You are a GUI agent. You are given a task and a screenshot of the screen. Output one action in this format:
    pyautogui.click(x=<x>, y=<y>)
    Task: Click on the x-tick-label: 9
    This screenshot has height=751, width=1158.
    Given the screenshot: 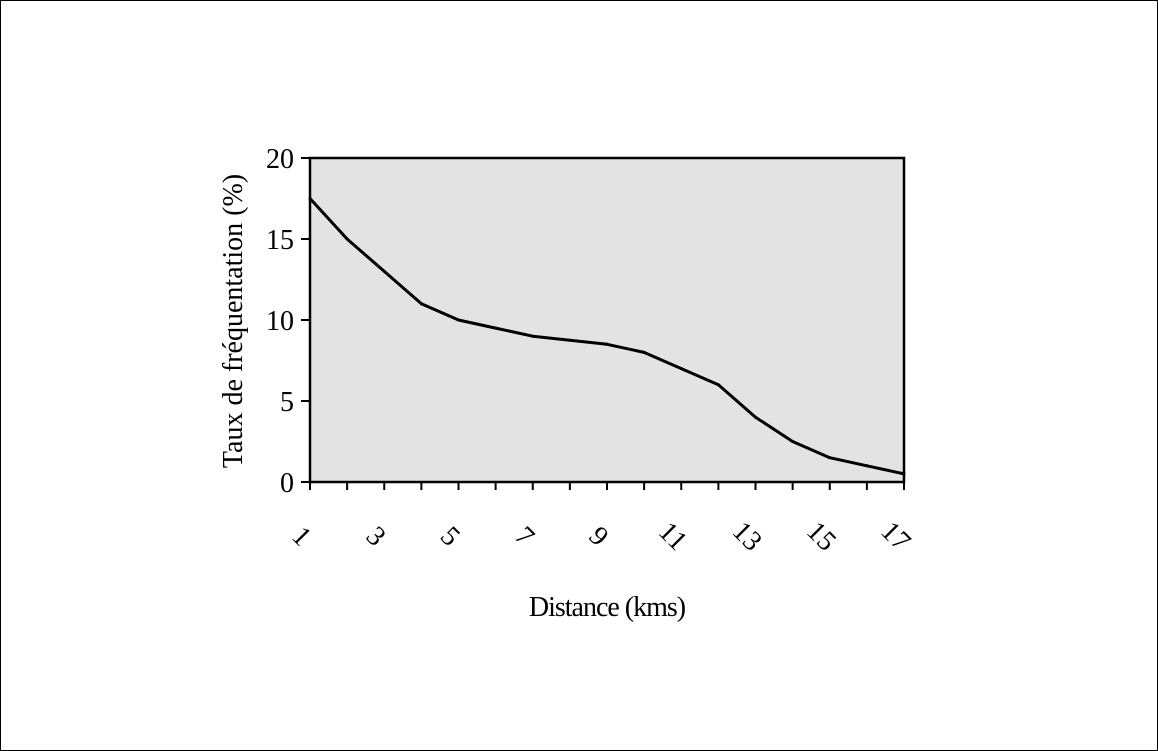 What is the action you would take?
    pyautogui.click(x=599, y=537)
    